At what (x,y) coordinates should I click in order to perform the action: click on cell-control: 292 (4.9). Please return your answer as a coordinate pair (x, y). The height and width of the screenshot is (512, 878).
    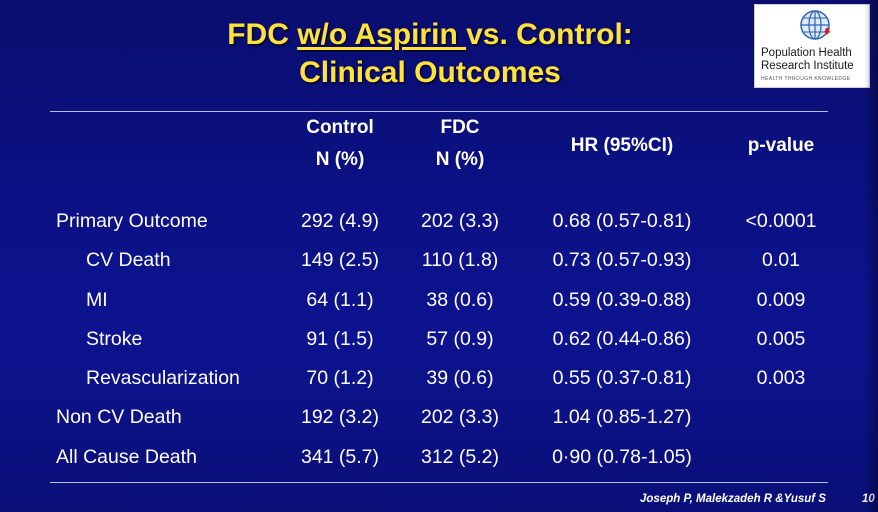
    Looking at the image, I should click on (340, 221).